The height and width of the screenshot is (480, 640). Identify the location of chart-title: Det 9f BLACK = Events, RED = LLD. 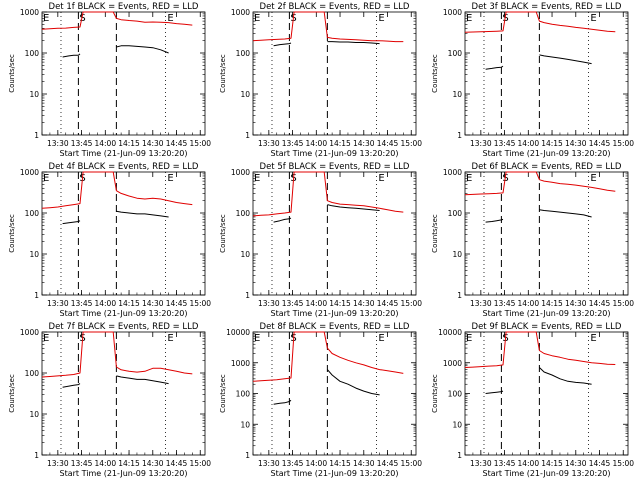
(547, 327).